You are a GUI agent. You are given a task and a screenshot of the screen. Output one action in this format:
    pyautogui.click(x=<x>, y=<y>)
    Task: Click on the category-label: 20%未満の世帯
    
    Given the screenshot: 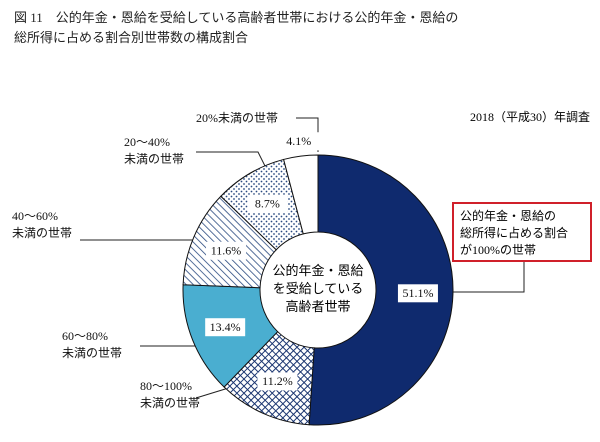 What is the action you would take?
    pyautogui.click(x=237, y=118)
    